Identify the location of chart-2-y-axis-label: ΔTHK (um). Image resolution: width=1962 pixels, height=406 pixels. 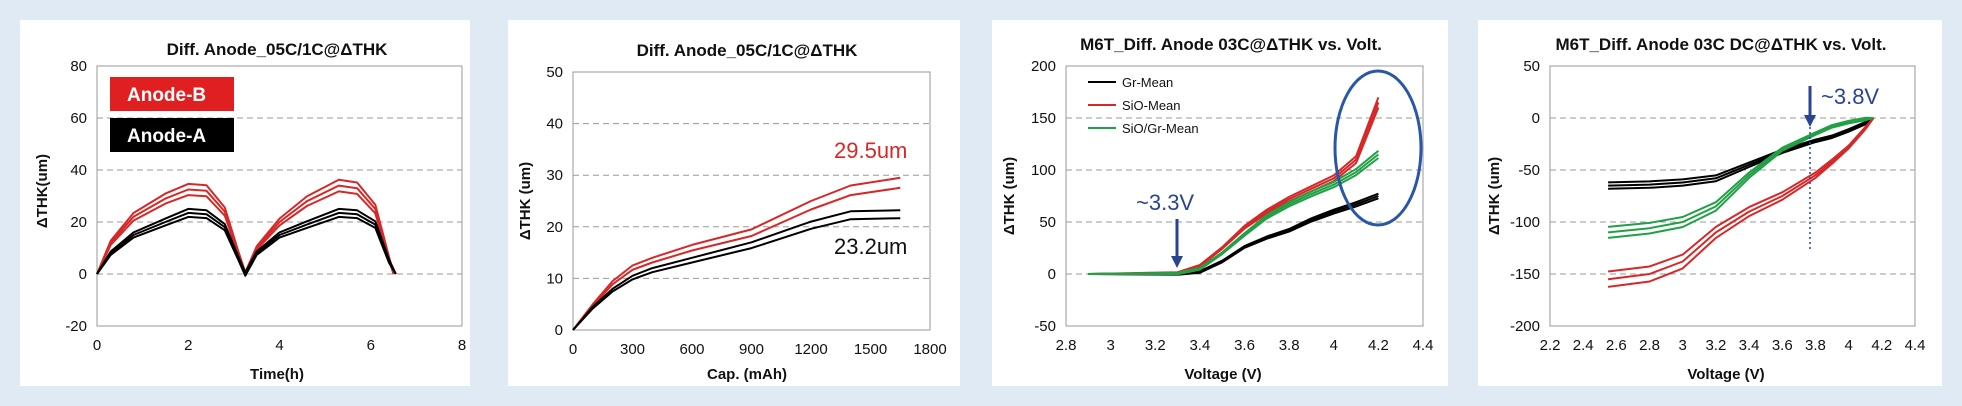
(525, 201).